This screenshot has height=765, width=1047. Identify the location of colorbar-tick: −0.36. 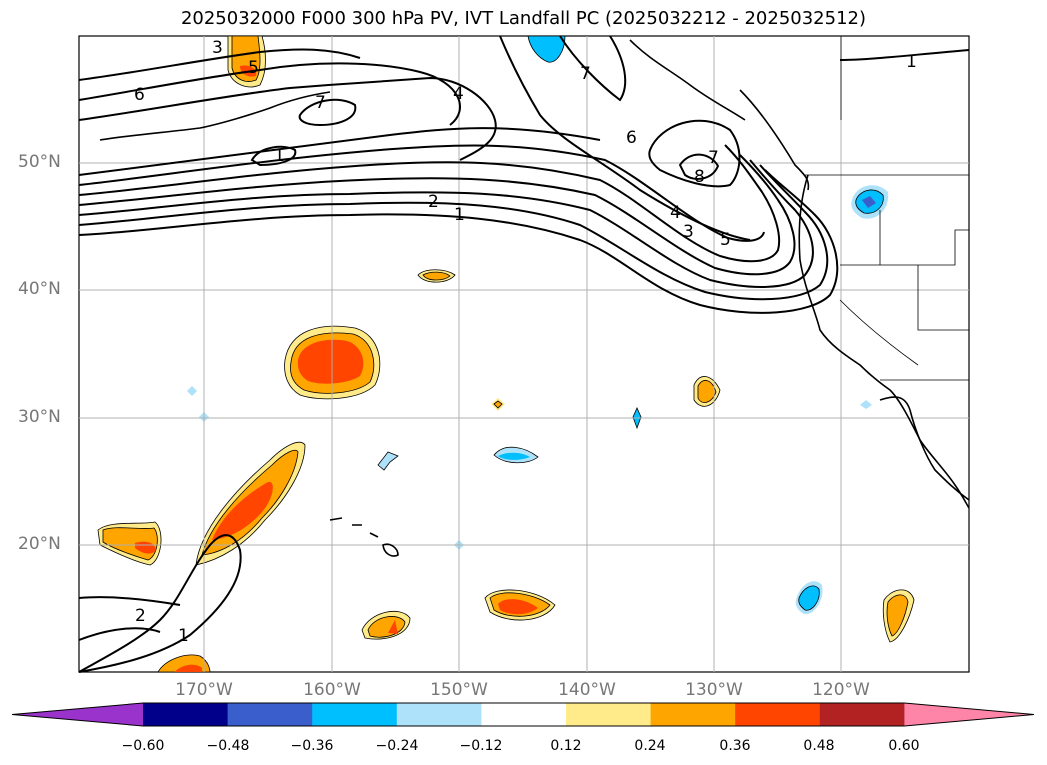
(312, 746).